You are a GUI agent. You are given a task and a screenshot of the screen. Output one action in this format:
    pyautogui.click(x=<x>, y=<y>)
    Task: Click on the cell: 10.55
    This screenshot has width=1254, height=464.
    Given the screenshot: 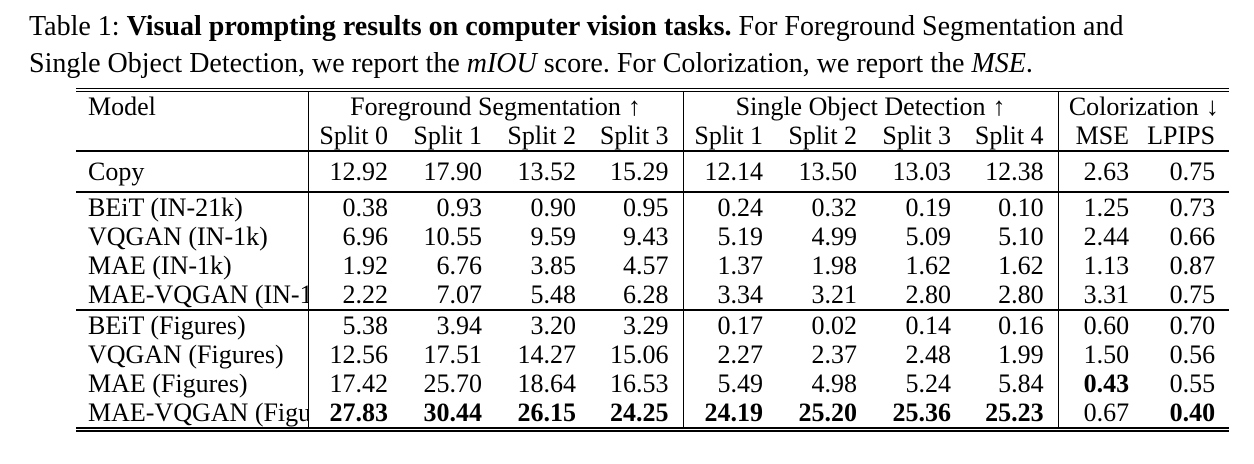 What is the action you would take?
    pyautogui.click(x=453, y=236)
    